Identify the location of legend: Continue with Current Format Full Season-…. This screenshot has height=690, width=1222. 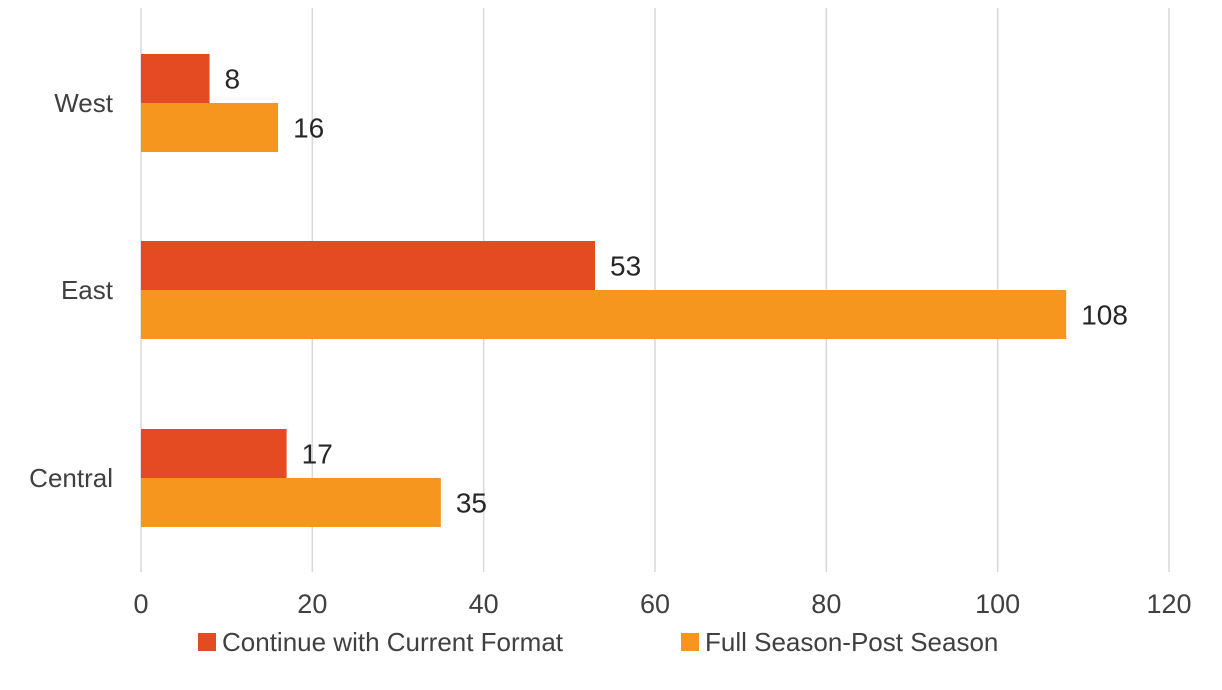
(598, 642).